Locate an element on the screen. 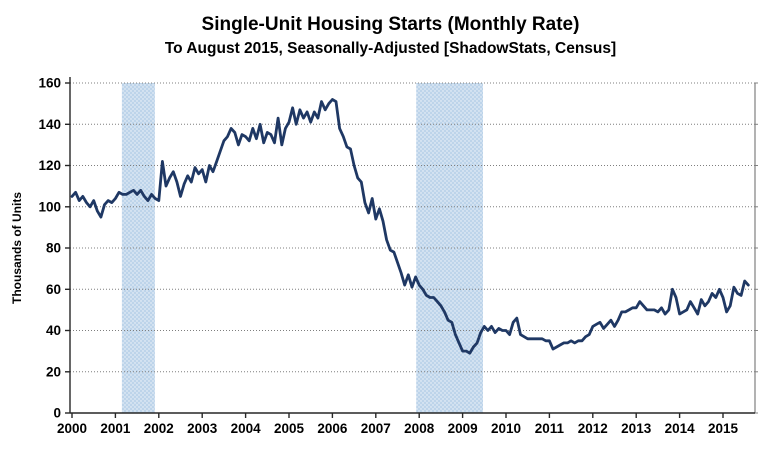 The image size is (781, 461). x-tick-label: 2003 is located at coordinates (202, 428).